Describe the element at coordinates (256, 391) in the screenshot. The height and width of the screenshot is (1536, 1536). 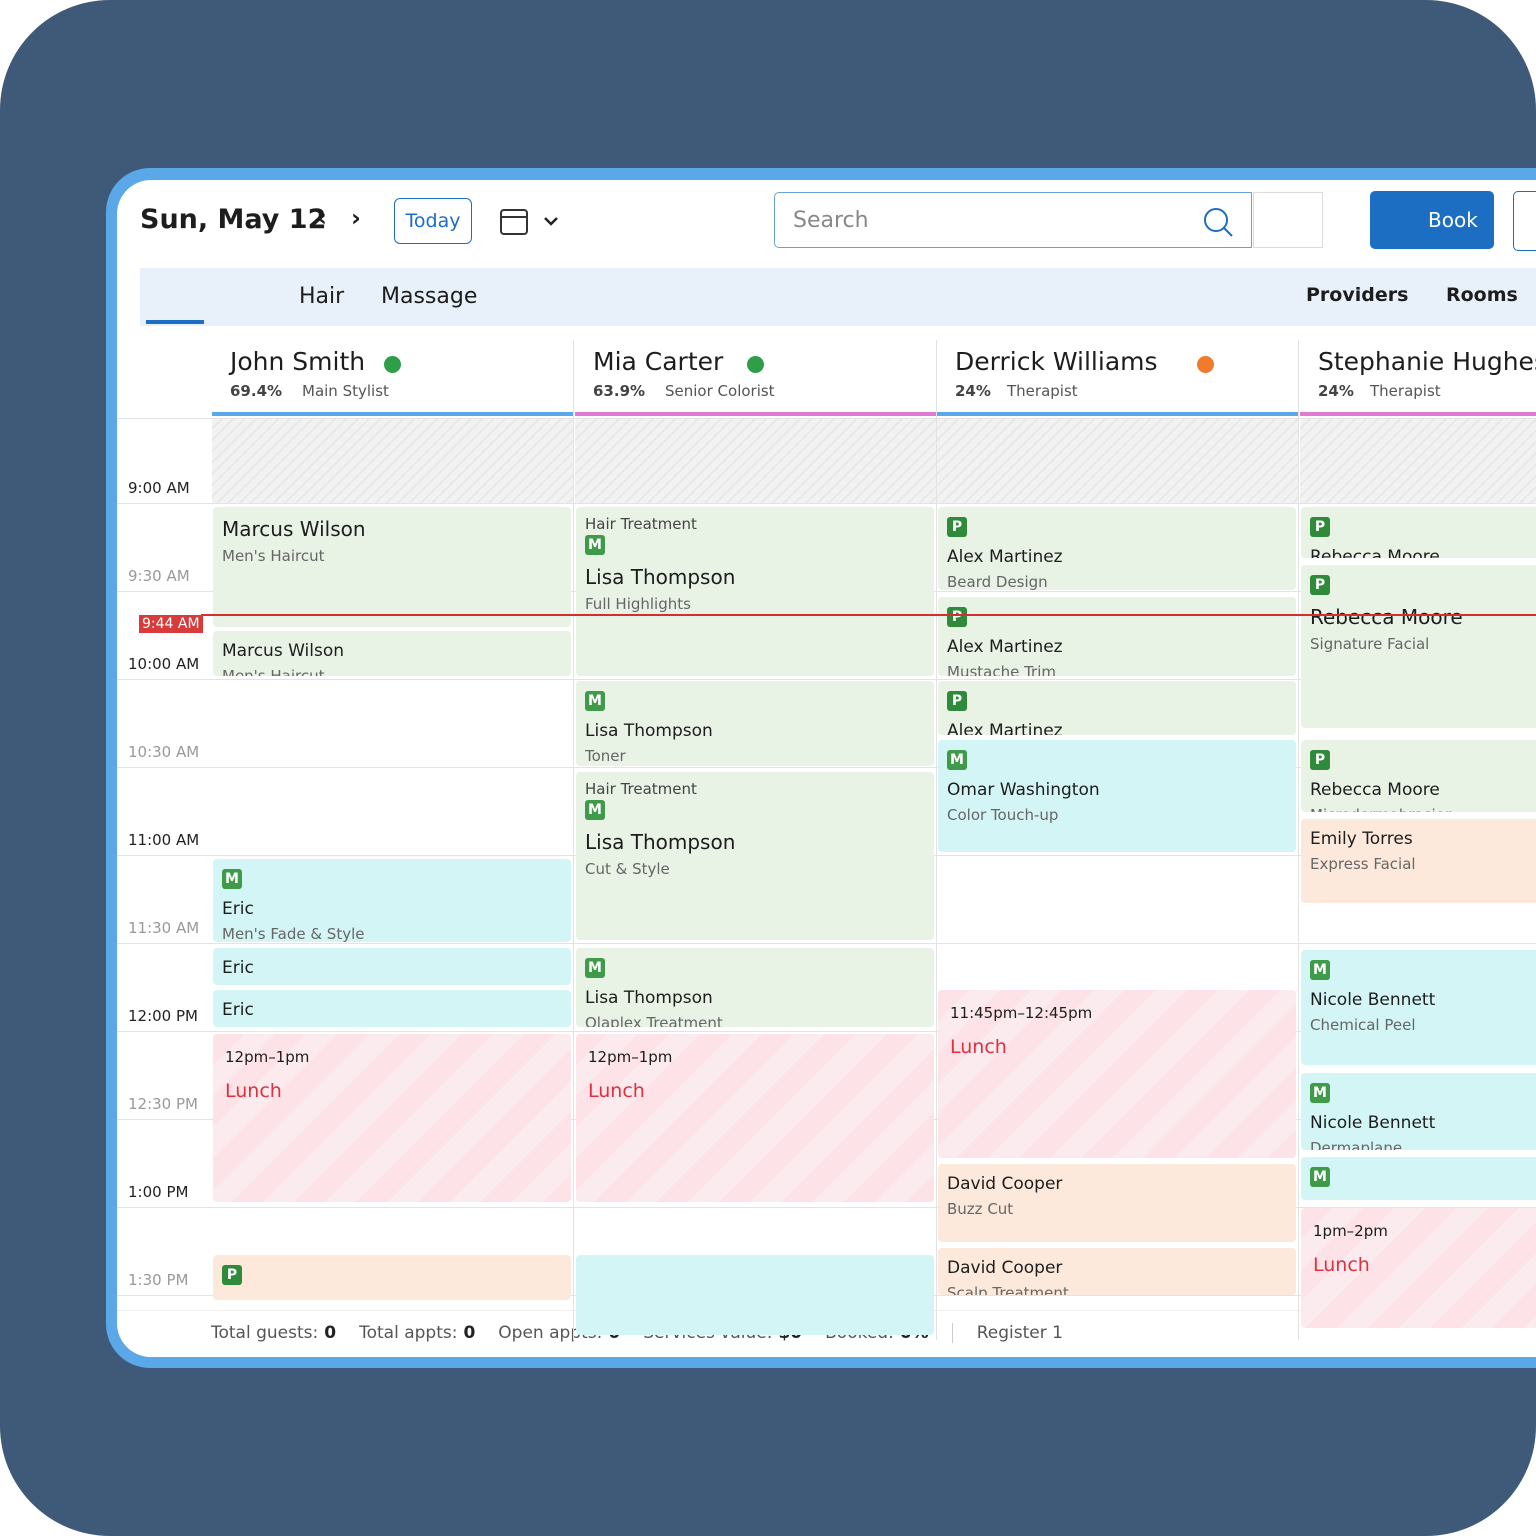
I see `provider-pct: 69.4%` at that location.